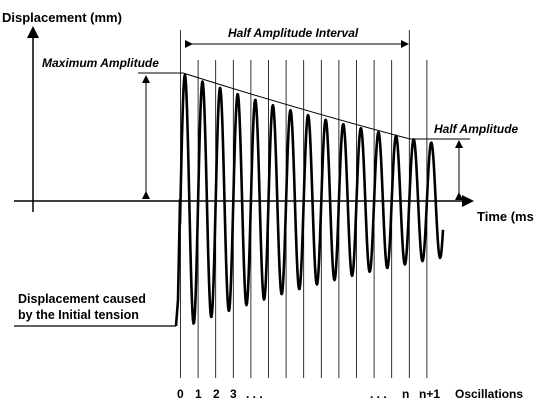 This screenshot has width=537, height=408. What do you see at coordinates (62, 17) in the screenshot?
I see `y-axis-label: Displacement (mm)` at bounding box center [62, 17].